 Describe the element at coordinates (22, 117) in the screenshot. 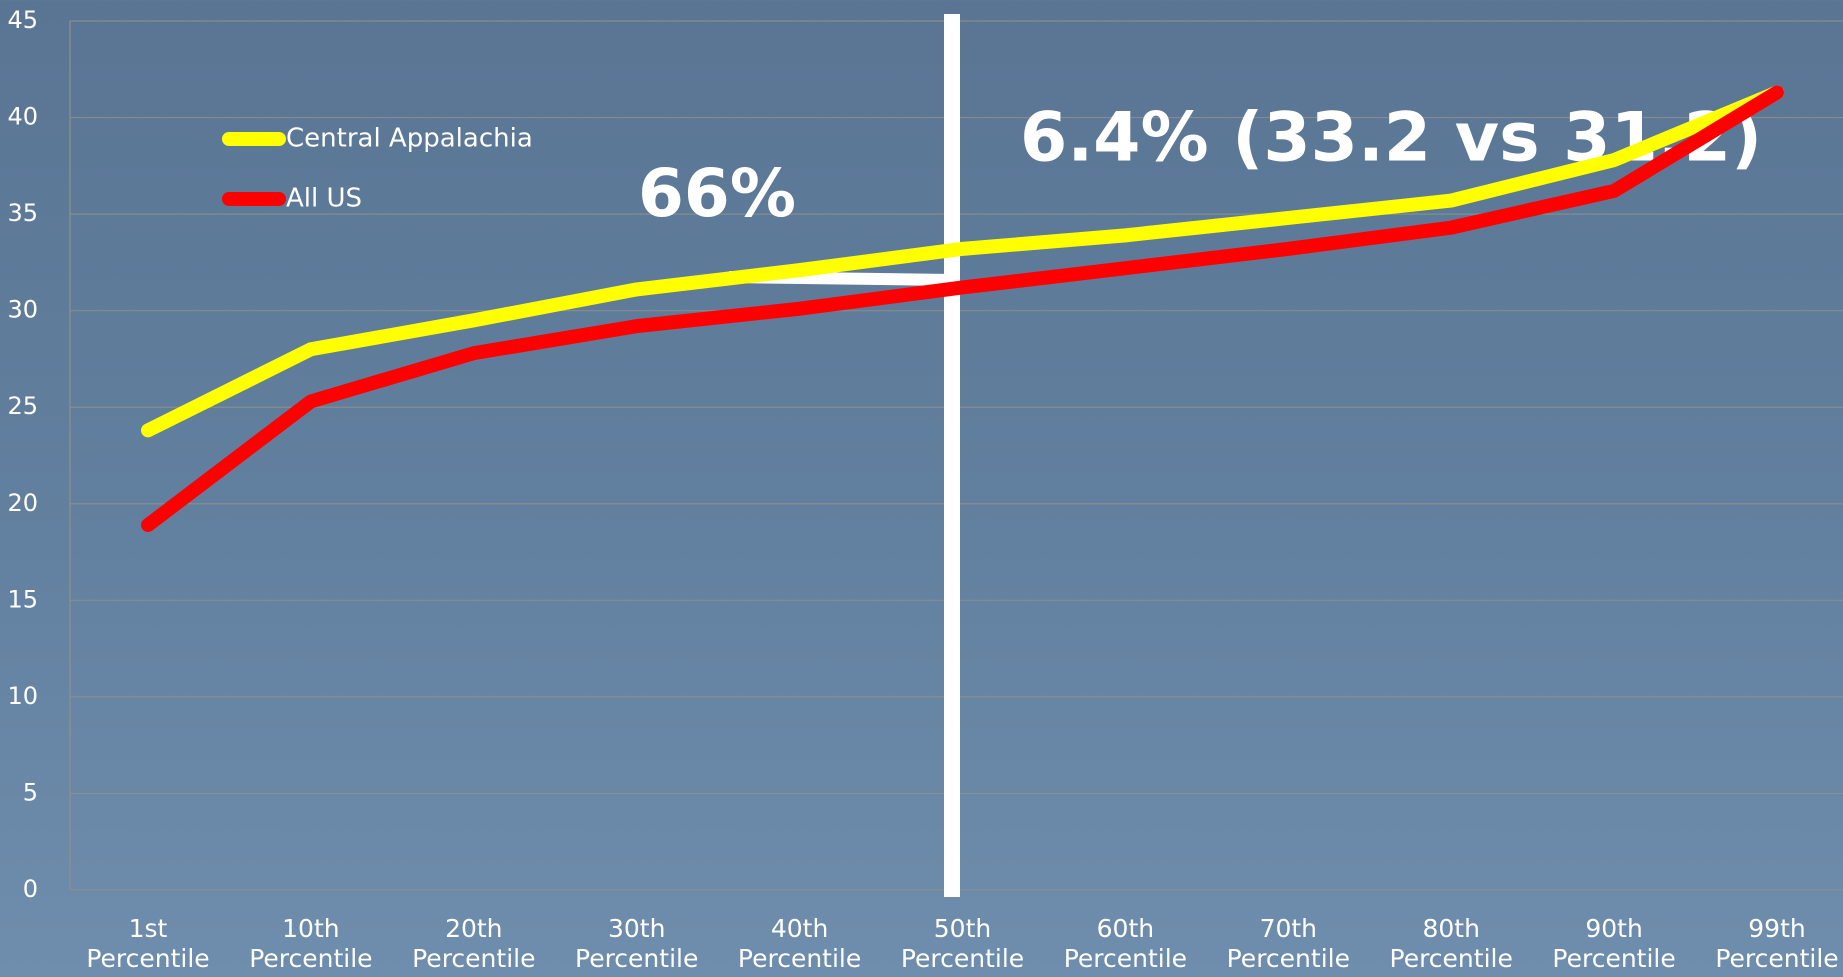

I see `y-tick-label: 40` at that location.